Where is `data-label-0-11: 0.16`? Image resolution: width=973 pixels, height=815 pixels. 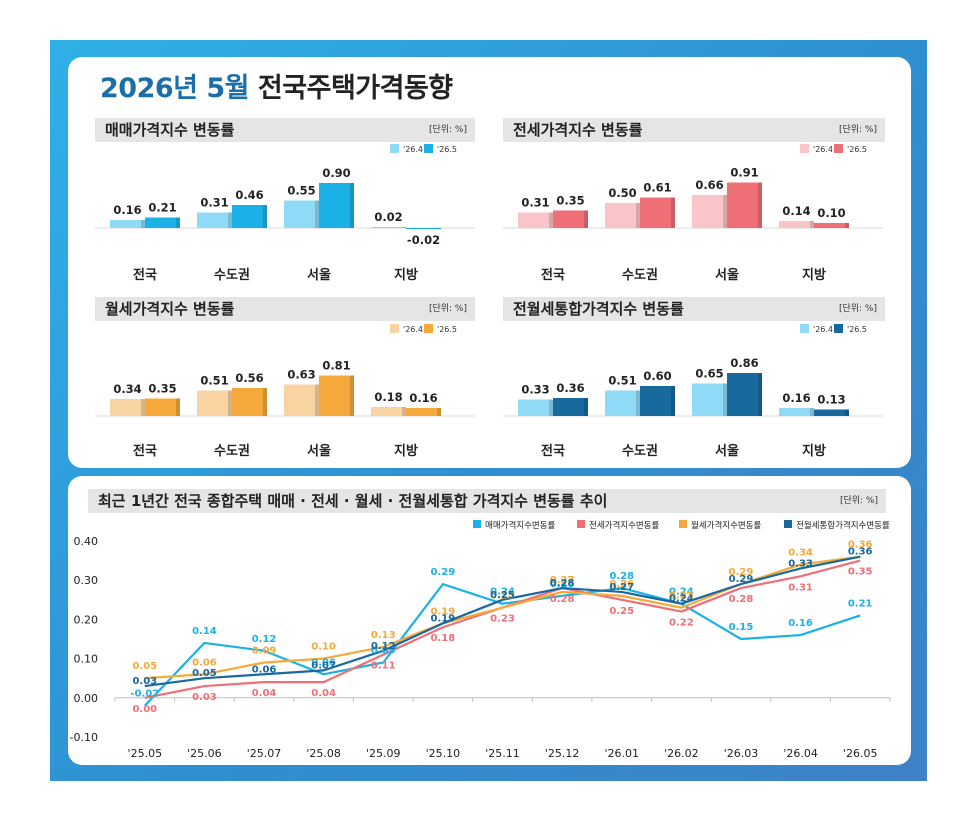
data-label-0-11: 0.16 is located at coordinates (800, 623).